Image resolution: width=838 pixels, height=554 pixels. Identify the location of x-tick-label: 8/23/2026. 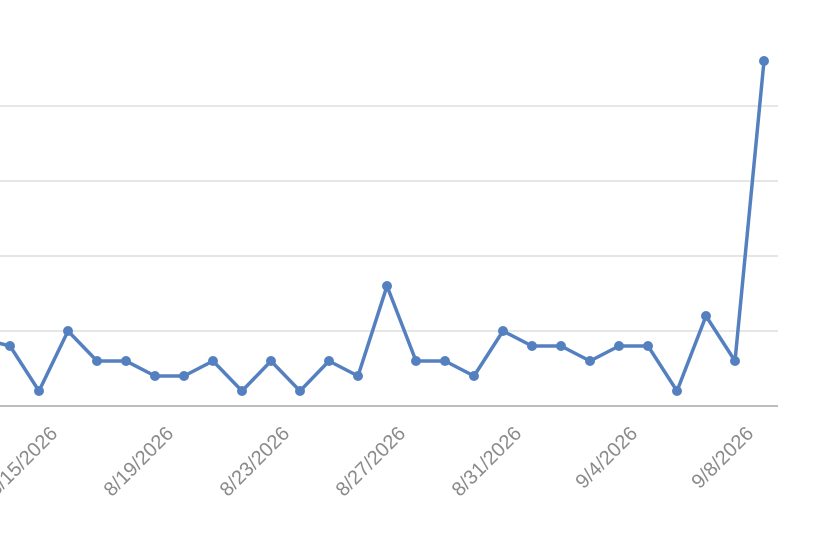
(255, 462).